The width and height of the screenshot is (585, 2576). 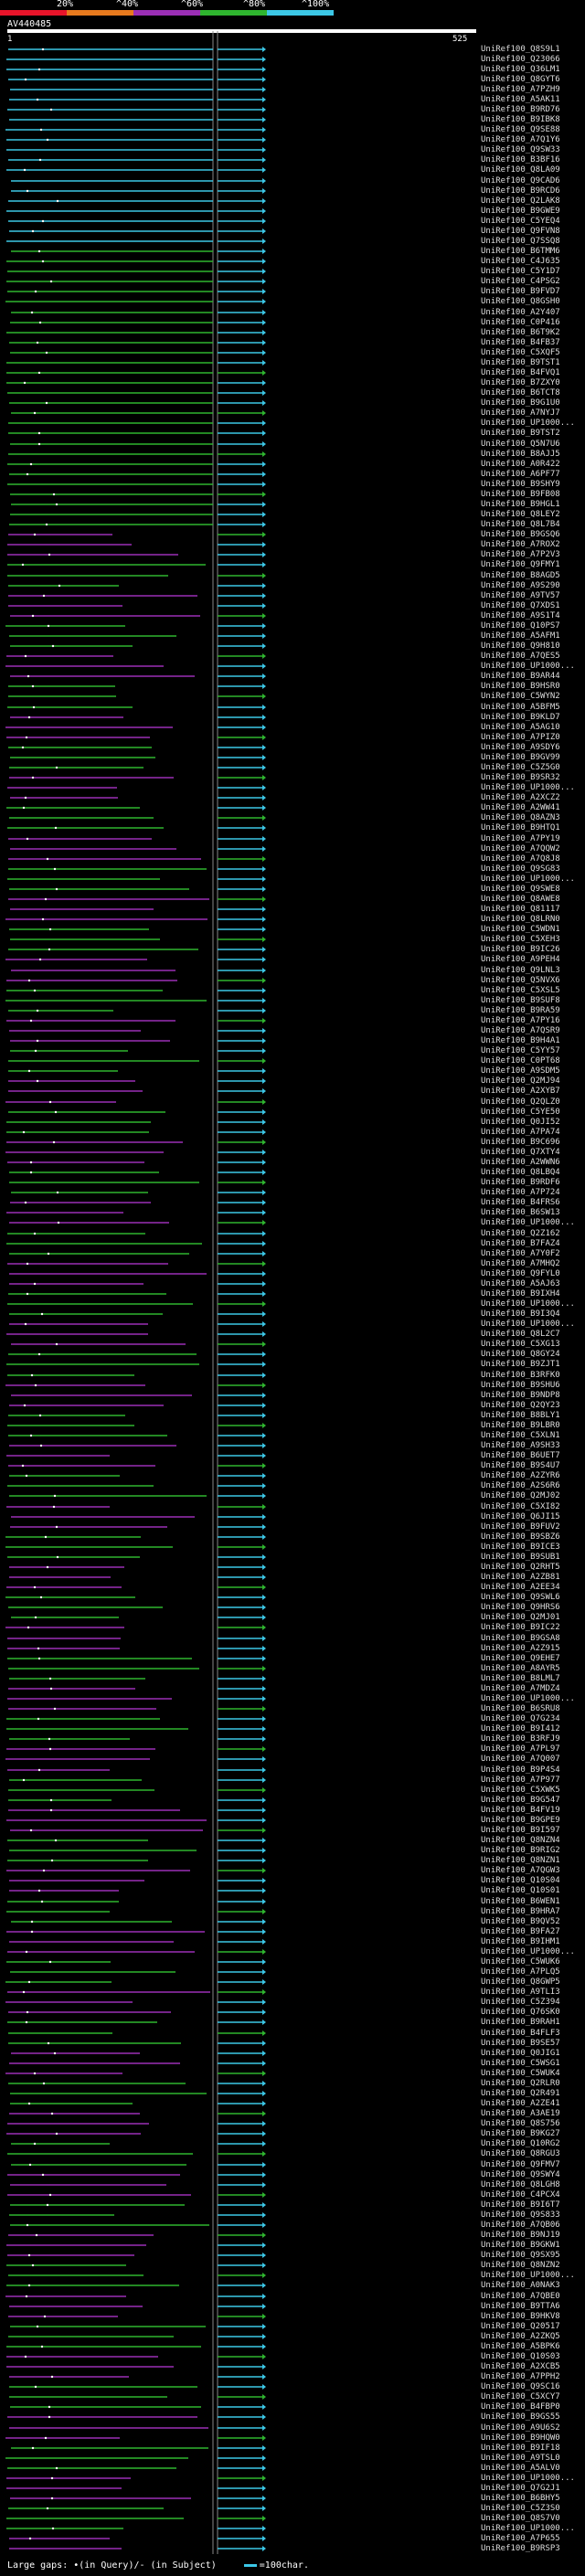 I want to click on hit-label: UniRef100_Q9CAD6, so click(x=520, y=181).